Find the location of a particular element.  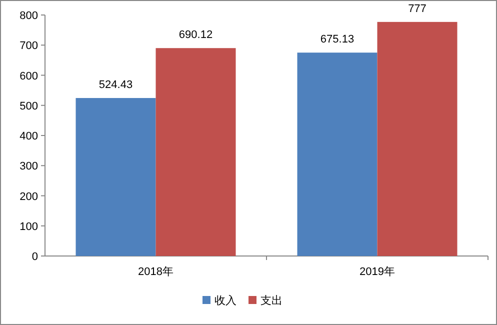

x-tick-label: 2018年 is located at coordinates (156, 272).